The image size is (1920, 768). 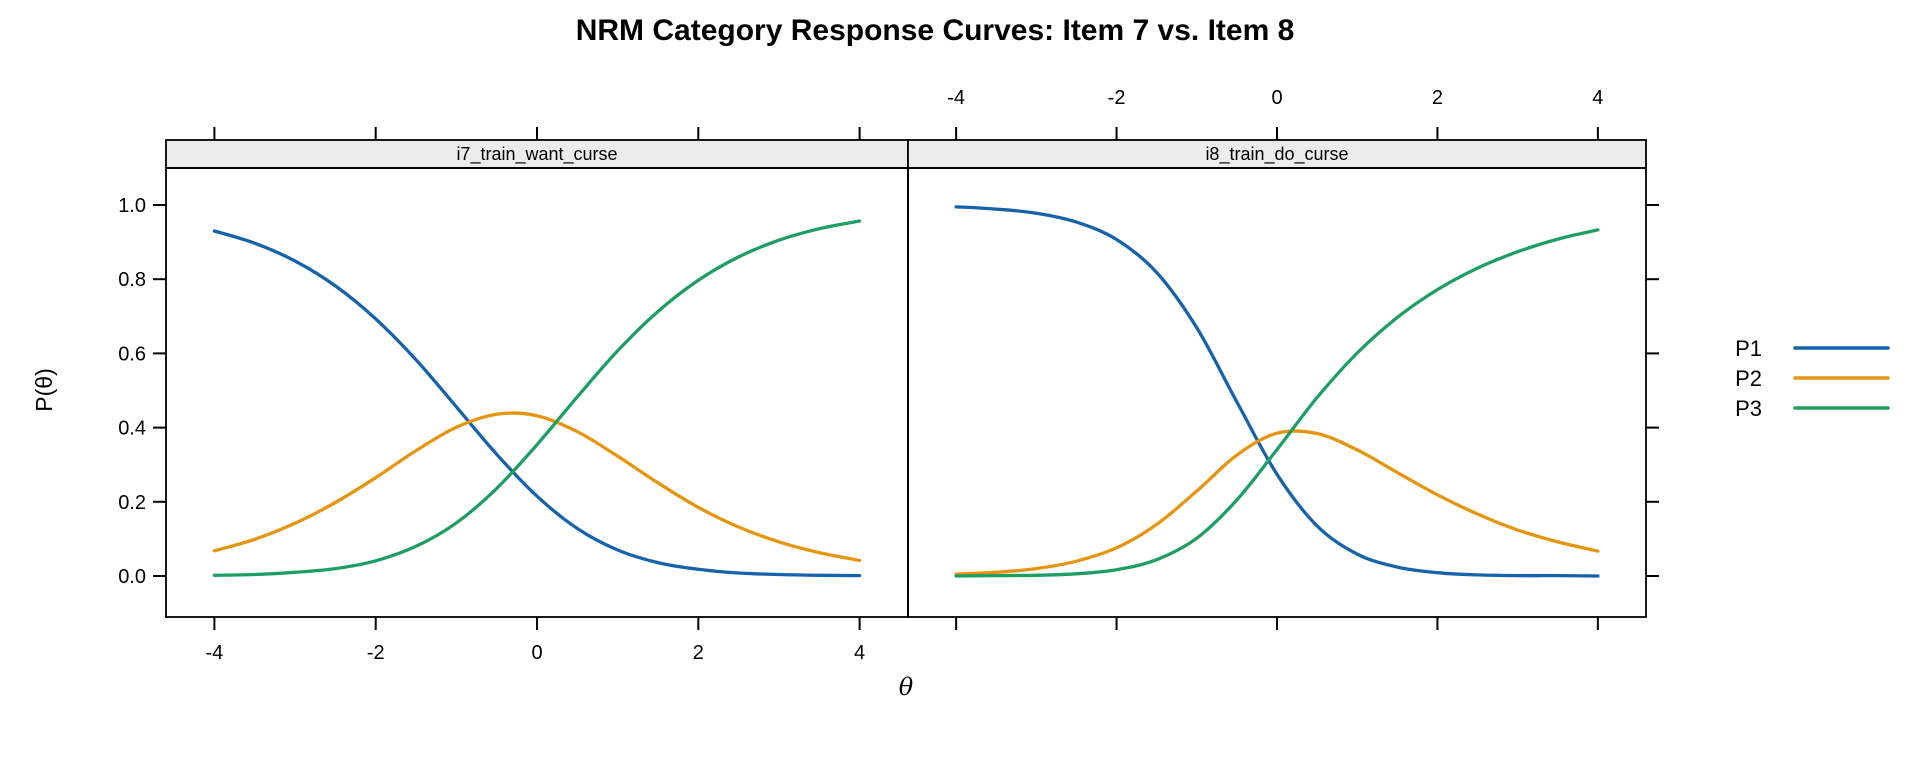 What do you see at coordinates (44, 389) in the screenshot?
I see `y-axis-title: P(θ)` at bounding box center [44, 389].